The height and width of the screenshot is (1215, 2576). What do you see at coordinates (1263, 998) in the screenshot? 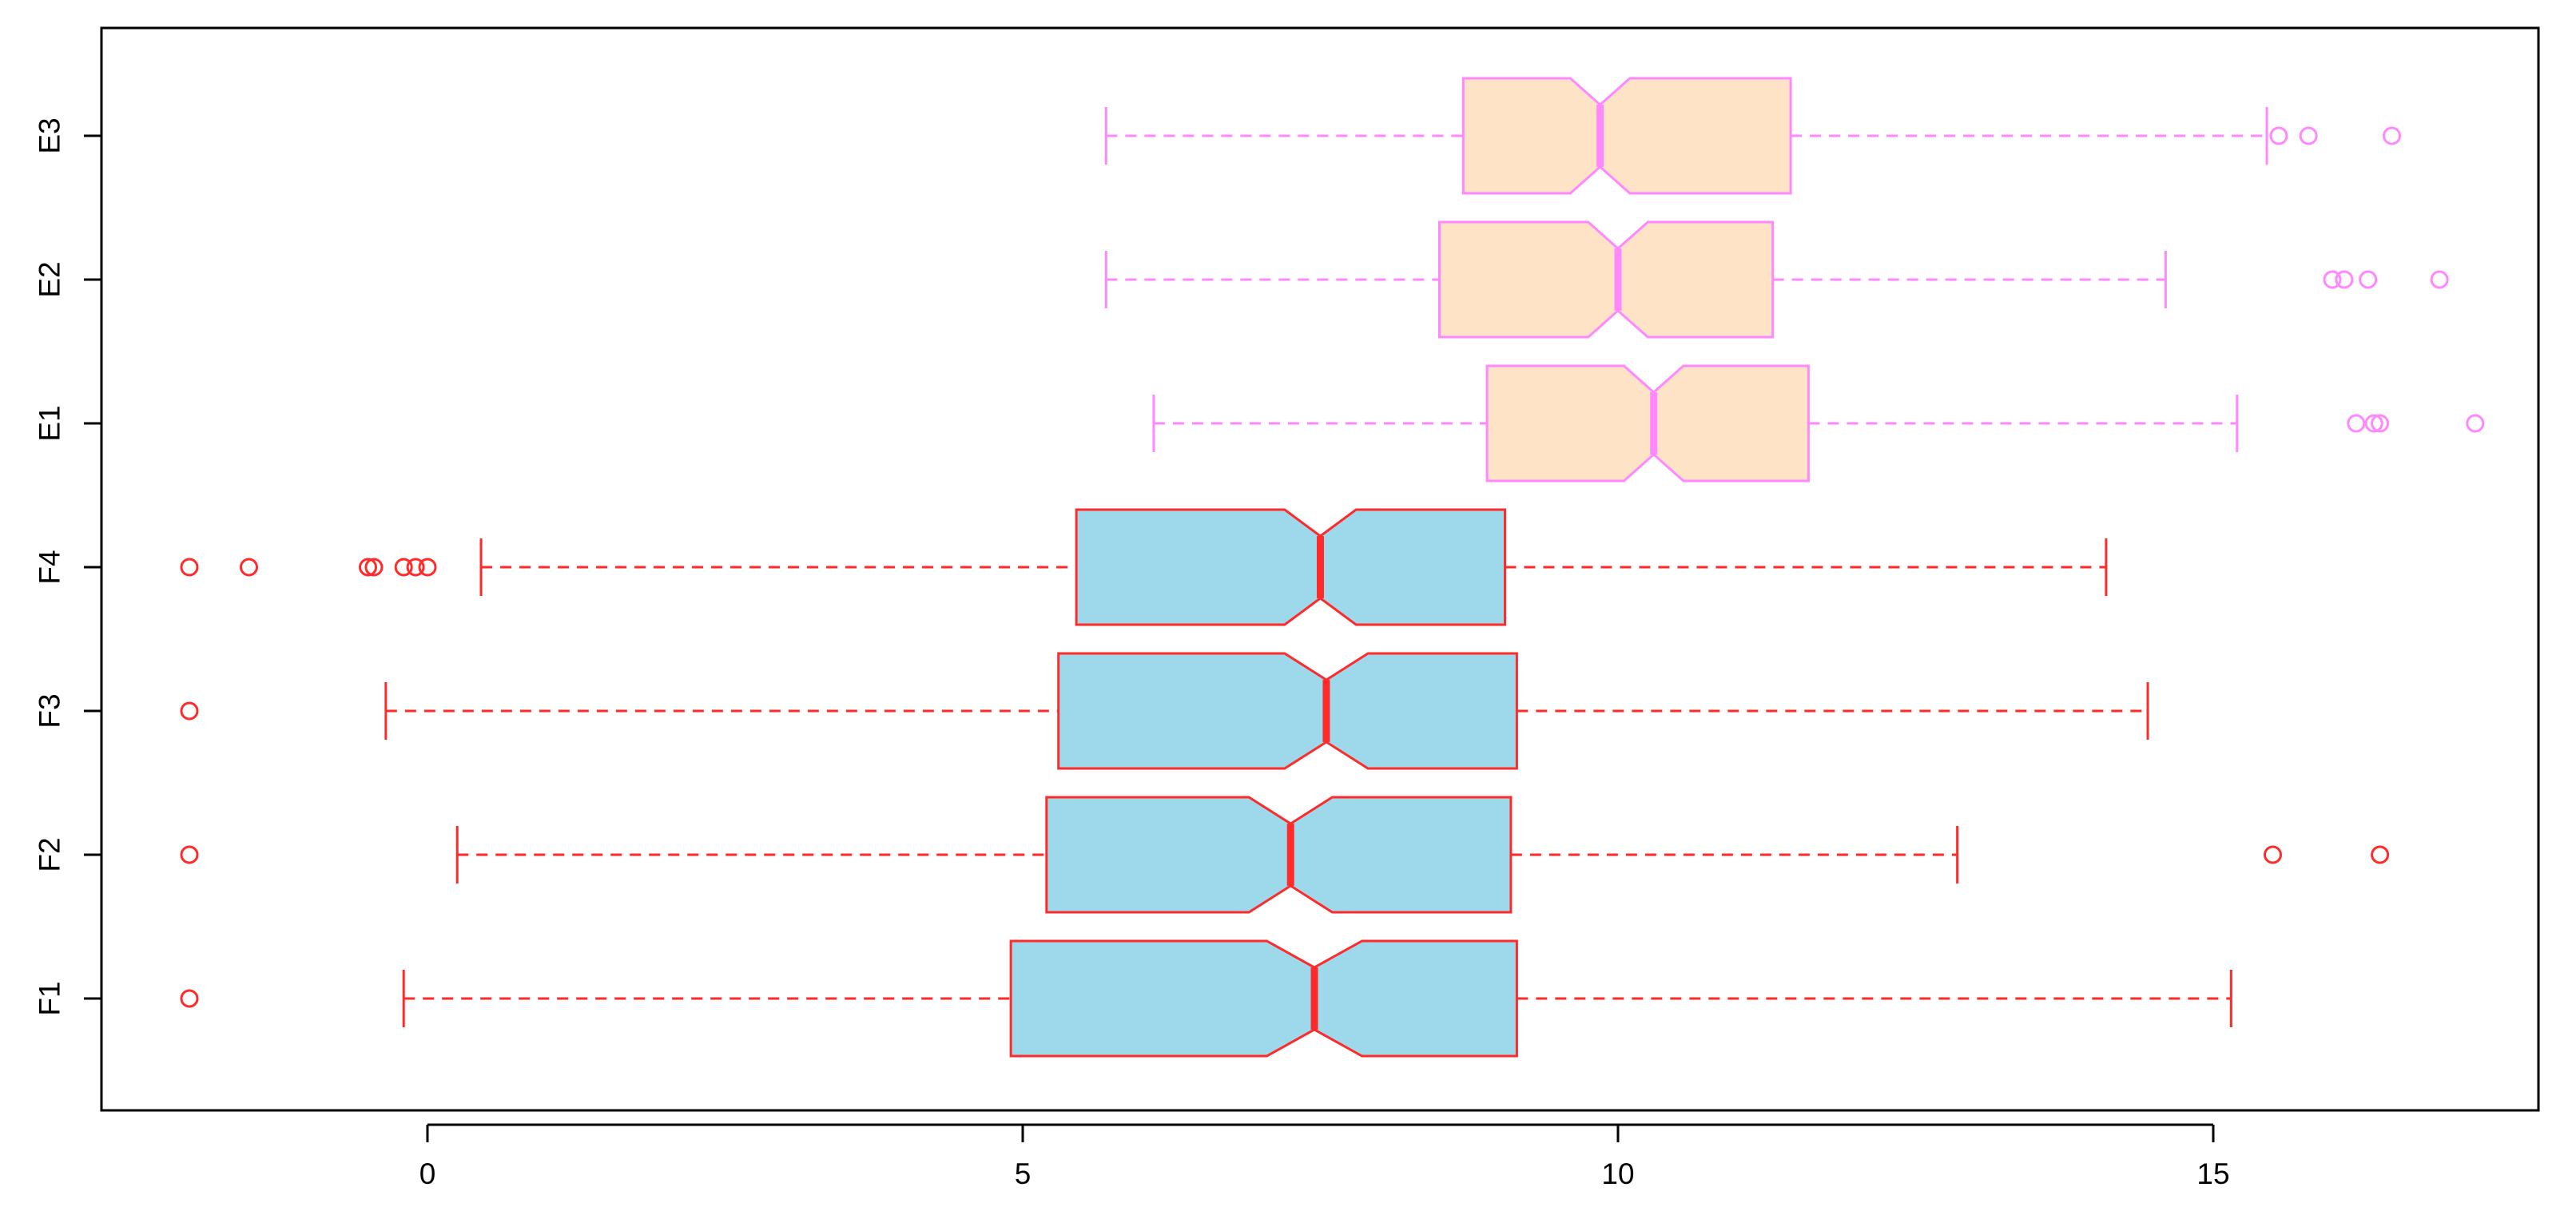
I see `box-f1` at bounding box center [1263, 998].